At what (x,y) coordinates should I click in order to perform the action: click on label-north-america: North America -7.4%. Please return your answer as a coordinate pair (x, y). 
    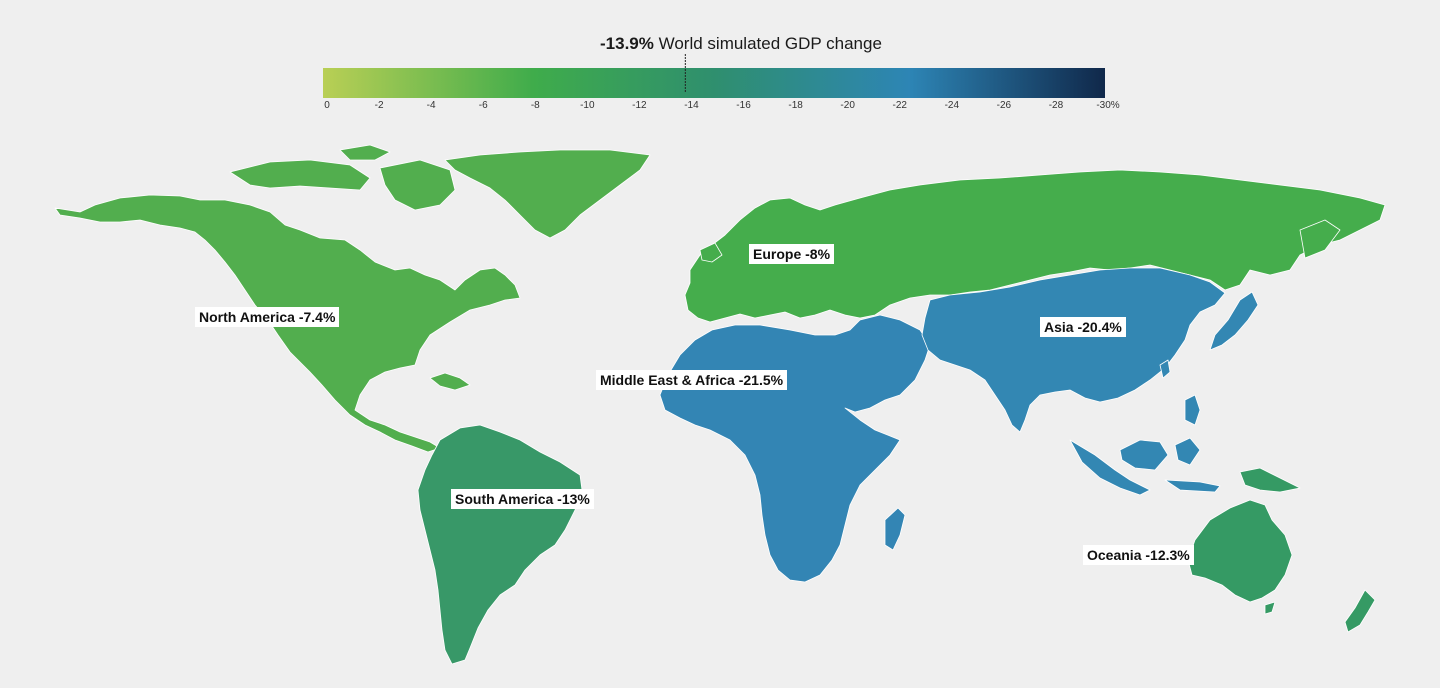
    Looking at the image, I should click on (267, 317).